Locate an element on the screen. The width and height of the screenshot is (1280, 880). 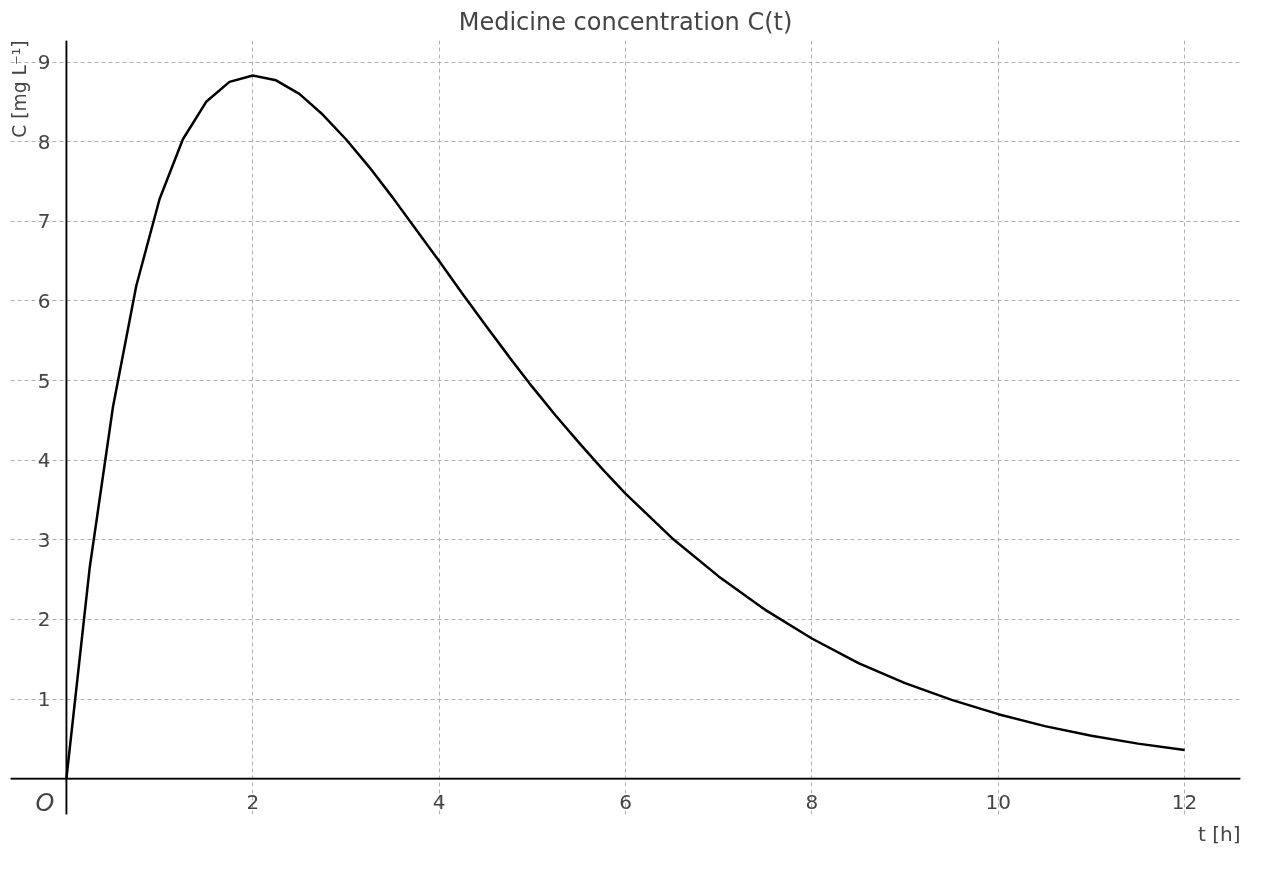
y-tick-label: 2 is located at coordinates (44, 619).